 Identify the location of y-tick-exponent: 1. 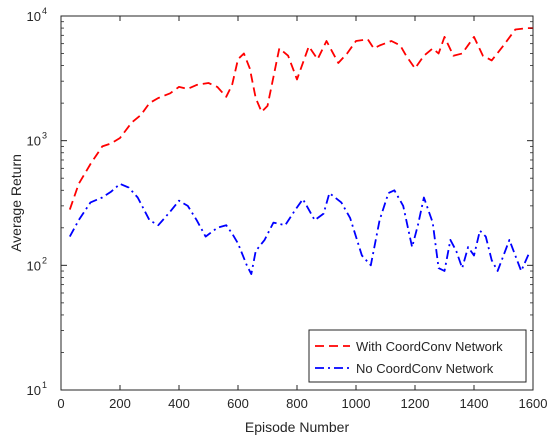
(44, 385).